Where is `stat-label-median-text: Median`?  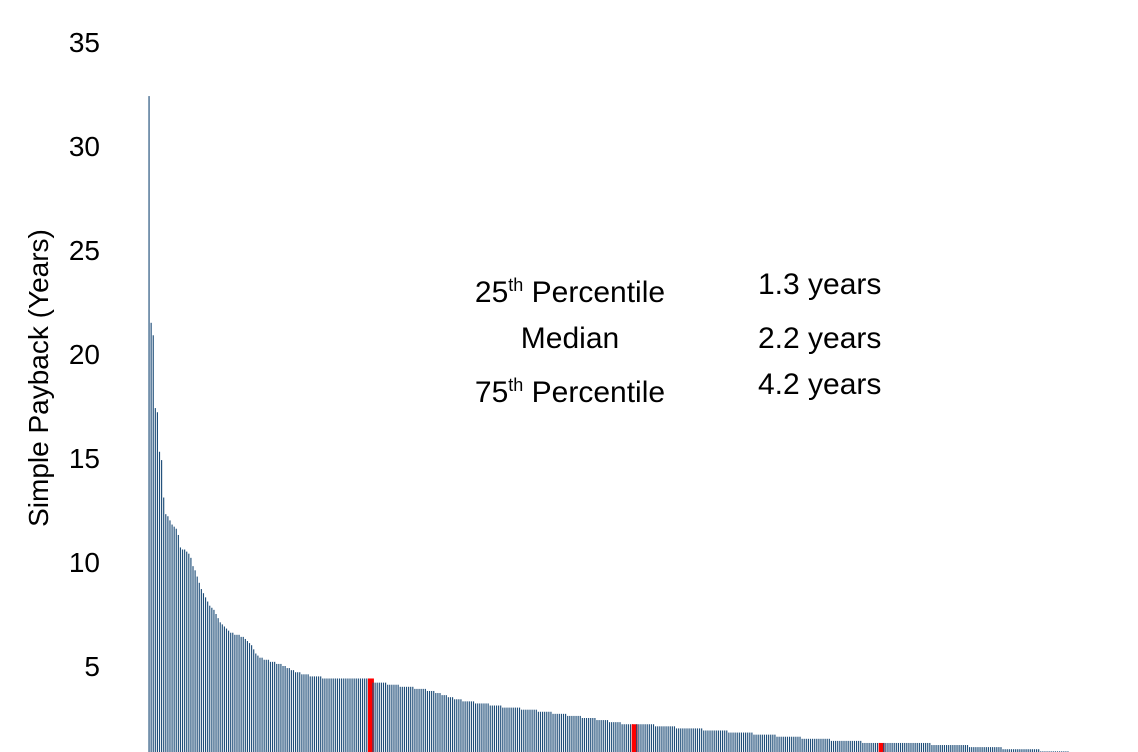 stat-label-median-text: Median is located at coordinates (570, 338).